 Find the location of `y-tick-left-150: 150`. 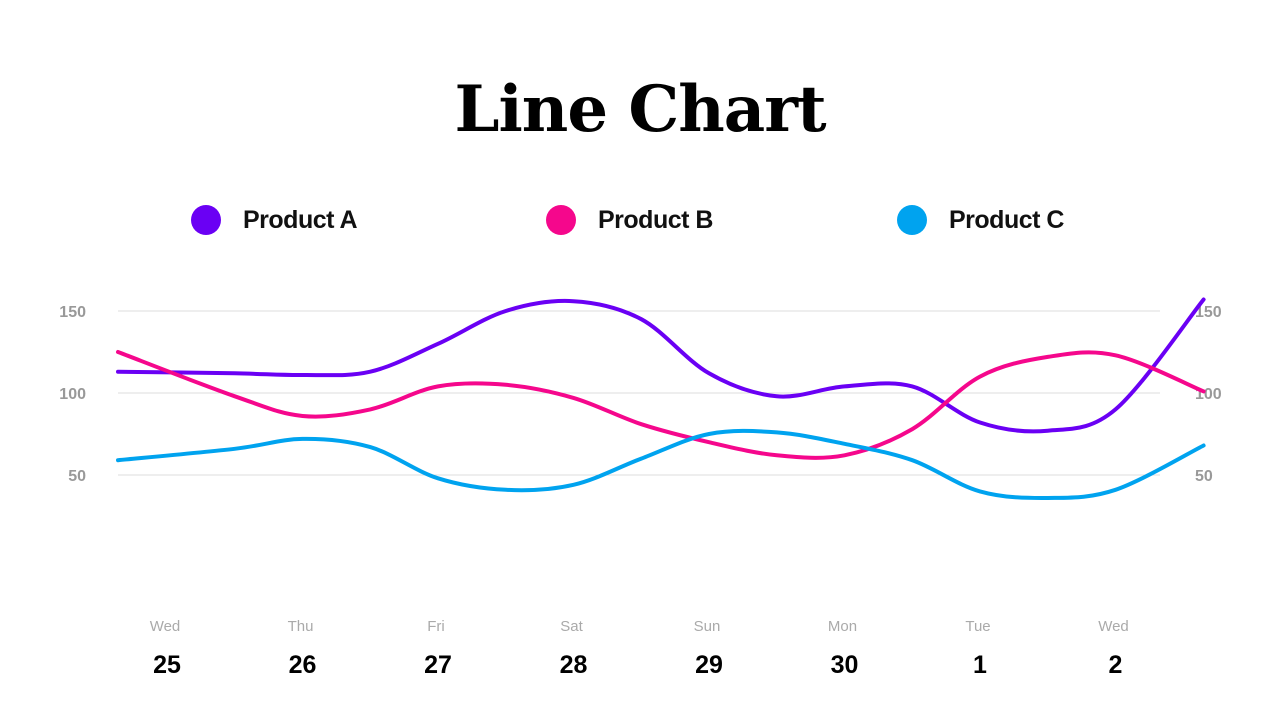

y-tick-left-150: 150 is located at coordinates (72, 312).